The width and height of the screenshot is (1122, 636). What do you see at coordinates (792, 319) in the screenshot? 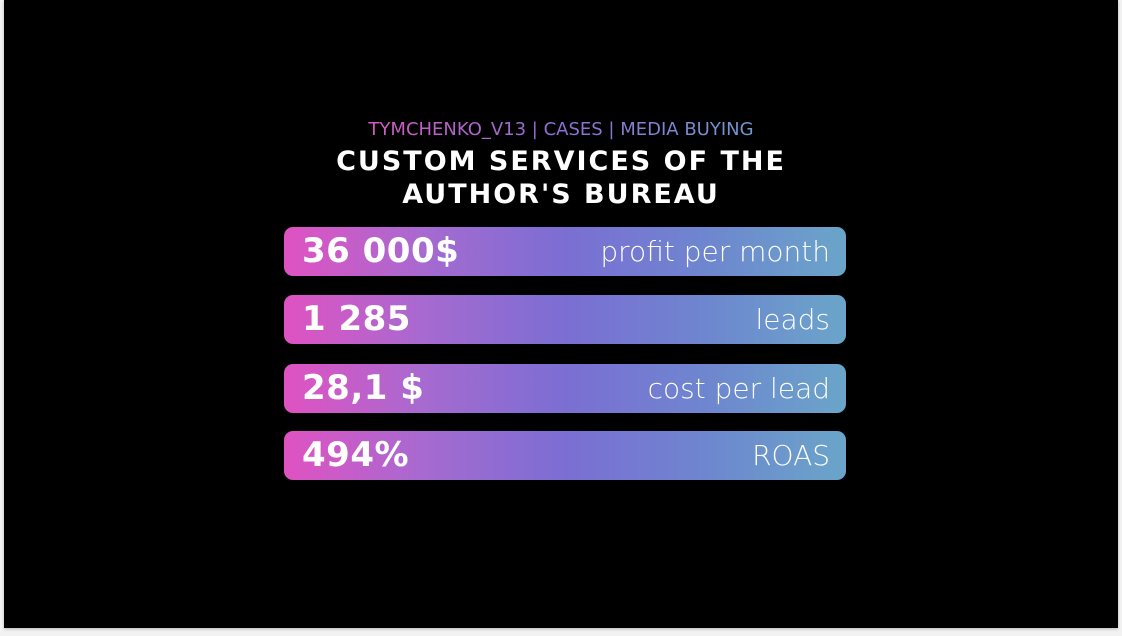
I see `stat-label: leads` at bounding box center [792, 319].